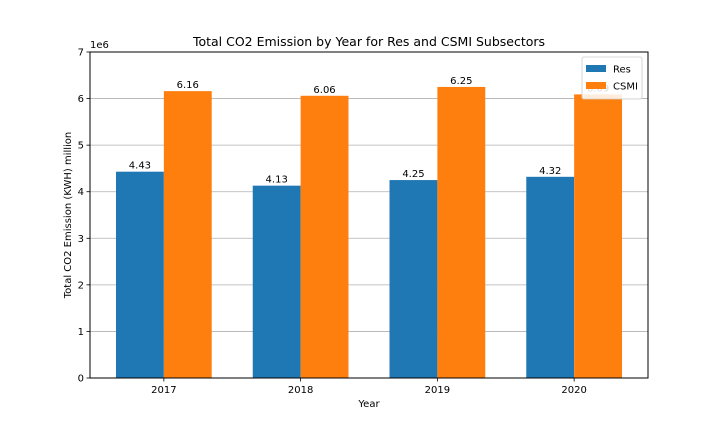  Describe the element at coordinates (81, 379) in the screenshot. I see `y-tick-label: 0` at that location.